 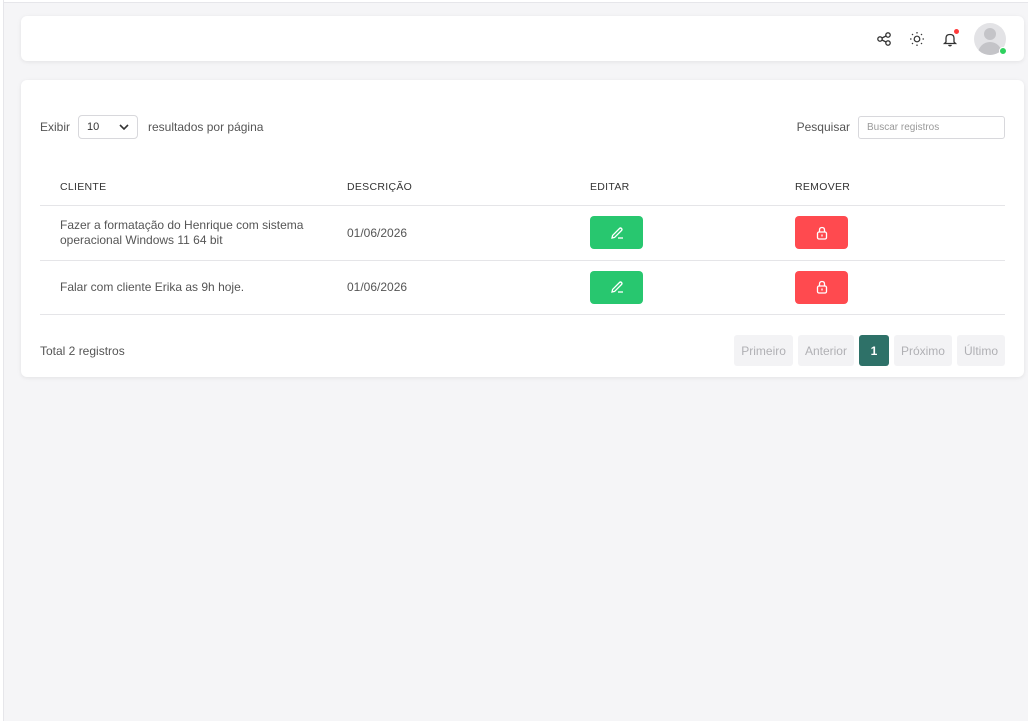 What do you see at coordinates (900, 187) in the screenshot?
I see `header-remover: REMOVER` at bounding box center [900, 187].